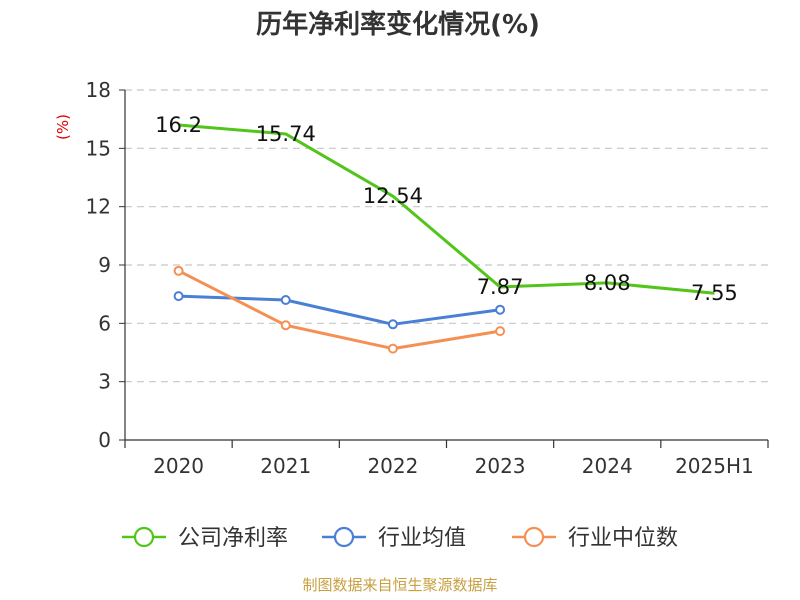  Describe the element at coordinates (607, 283) in the screenshot. I see `data-label: 8.08` at that location.